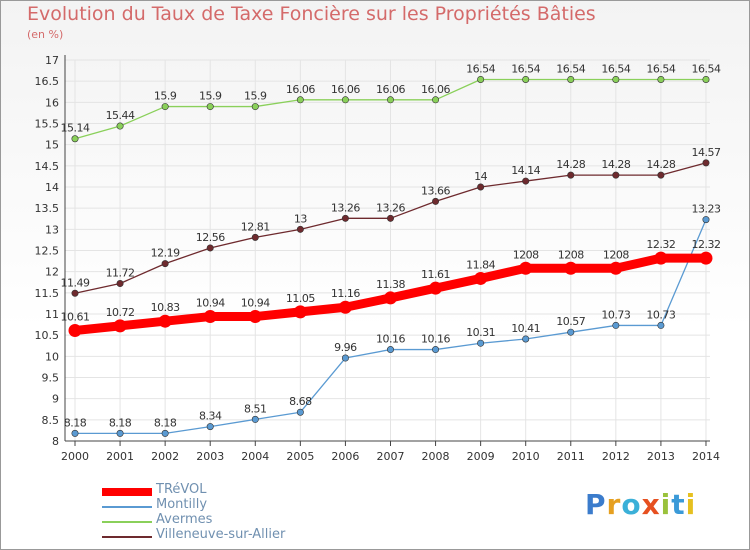 The width and height of the screenshot is (750, 550). I want to click on x-tick-label: 2010, so click(526, 456).